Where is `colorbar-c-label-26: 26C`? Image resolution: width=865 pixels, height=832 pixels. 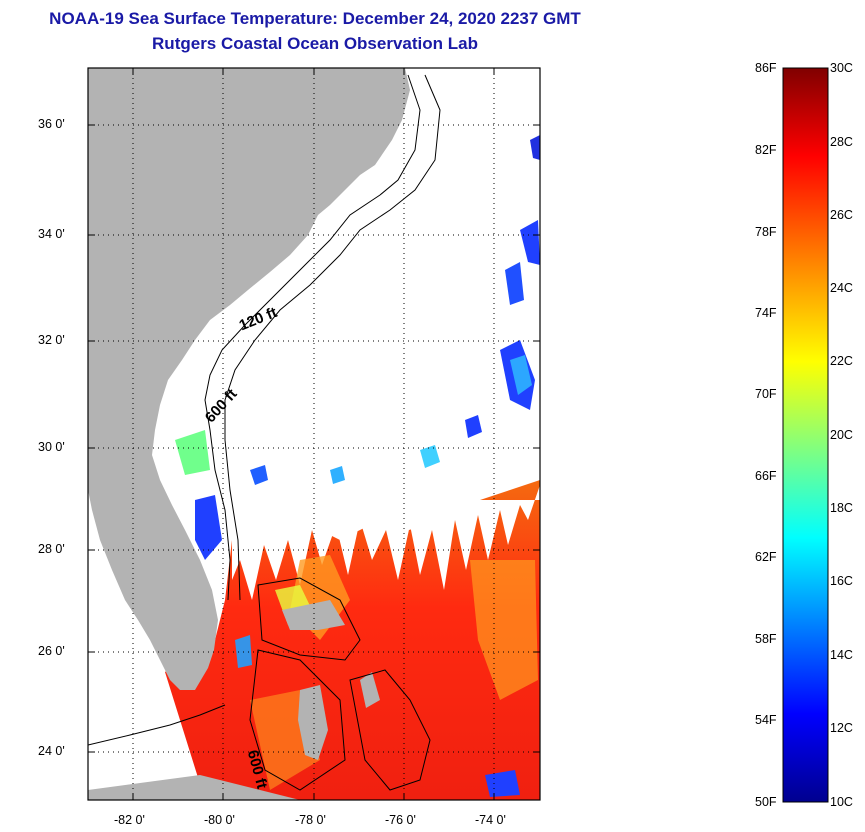 colorbar-c-label-26: 26C is located at coordinates (841, 215).